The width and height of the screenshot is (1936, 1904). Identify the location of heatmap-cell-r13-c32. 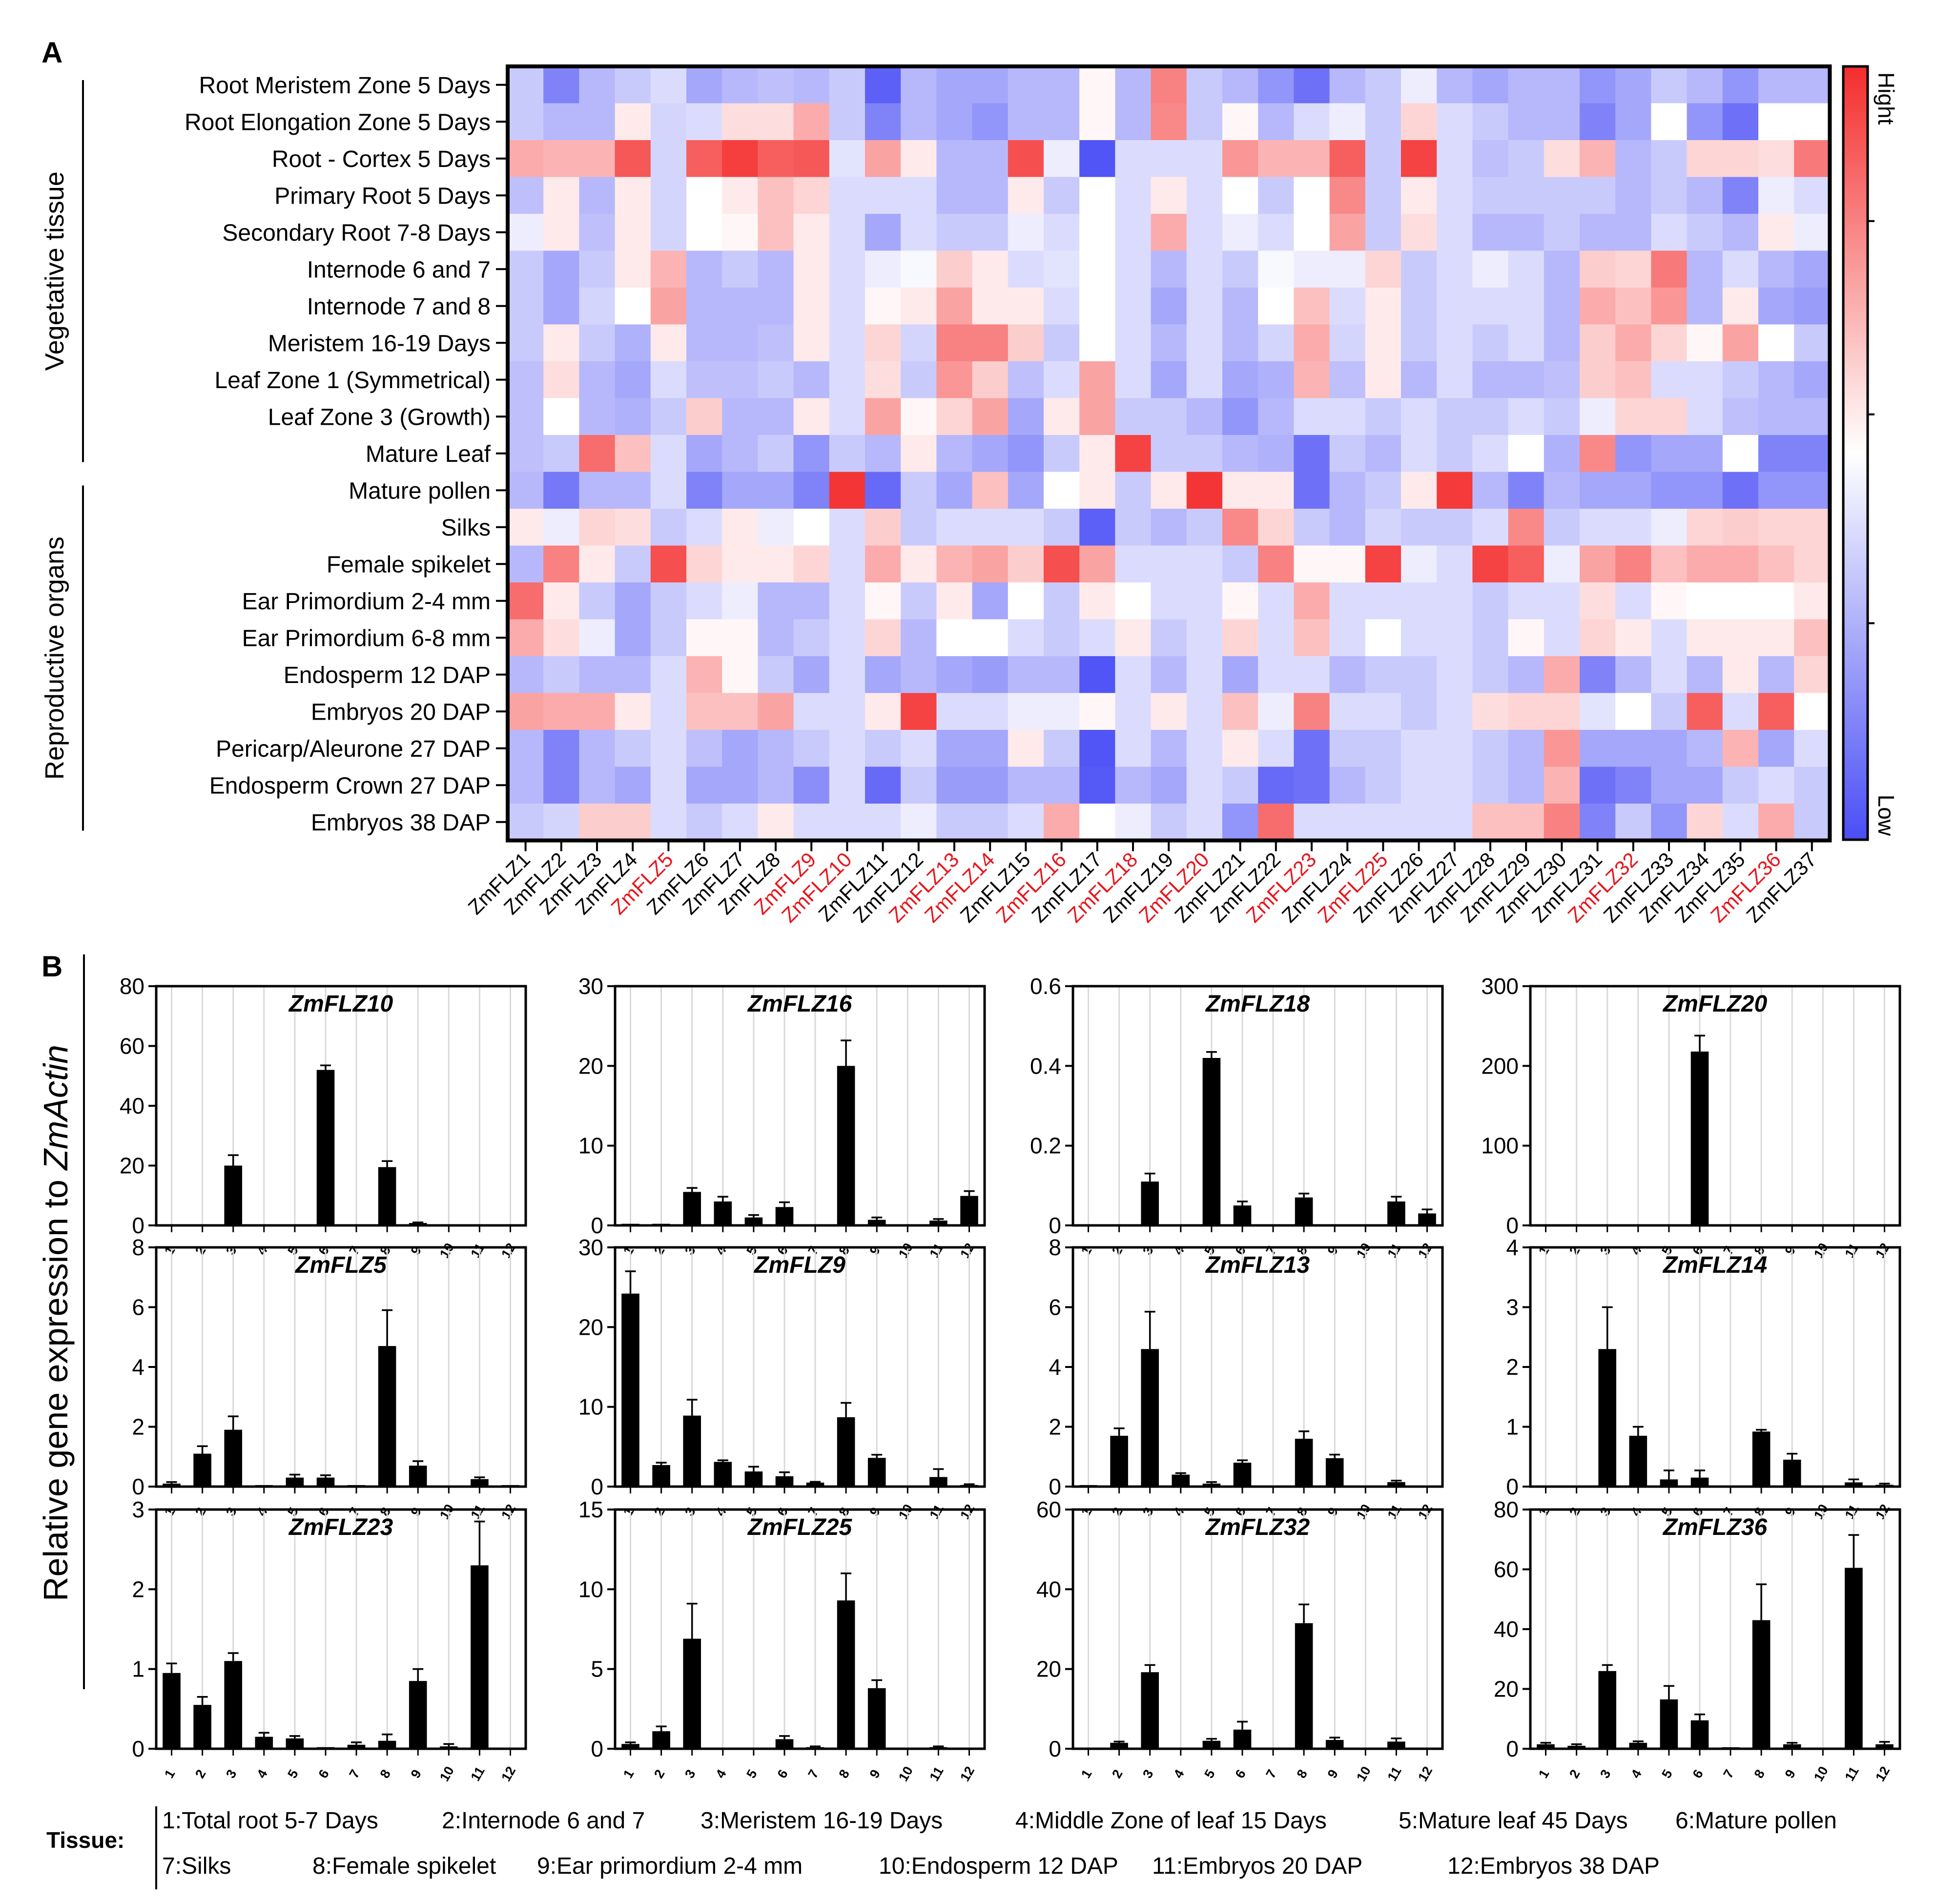
(1633, 527).